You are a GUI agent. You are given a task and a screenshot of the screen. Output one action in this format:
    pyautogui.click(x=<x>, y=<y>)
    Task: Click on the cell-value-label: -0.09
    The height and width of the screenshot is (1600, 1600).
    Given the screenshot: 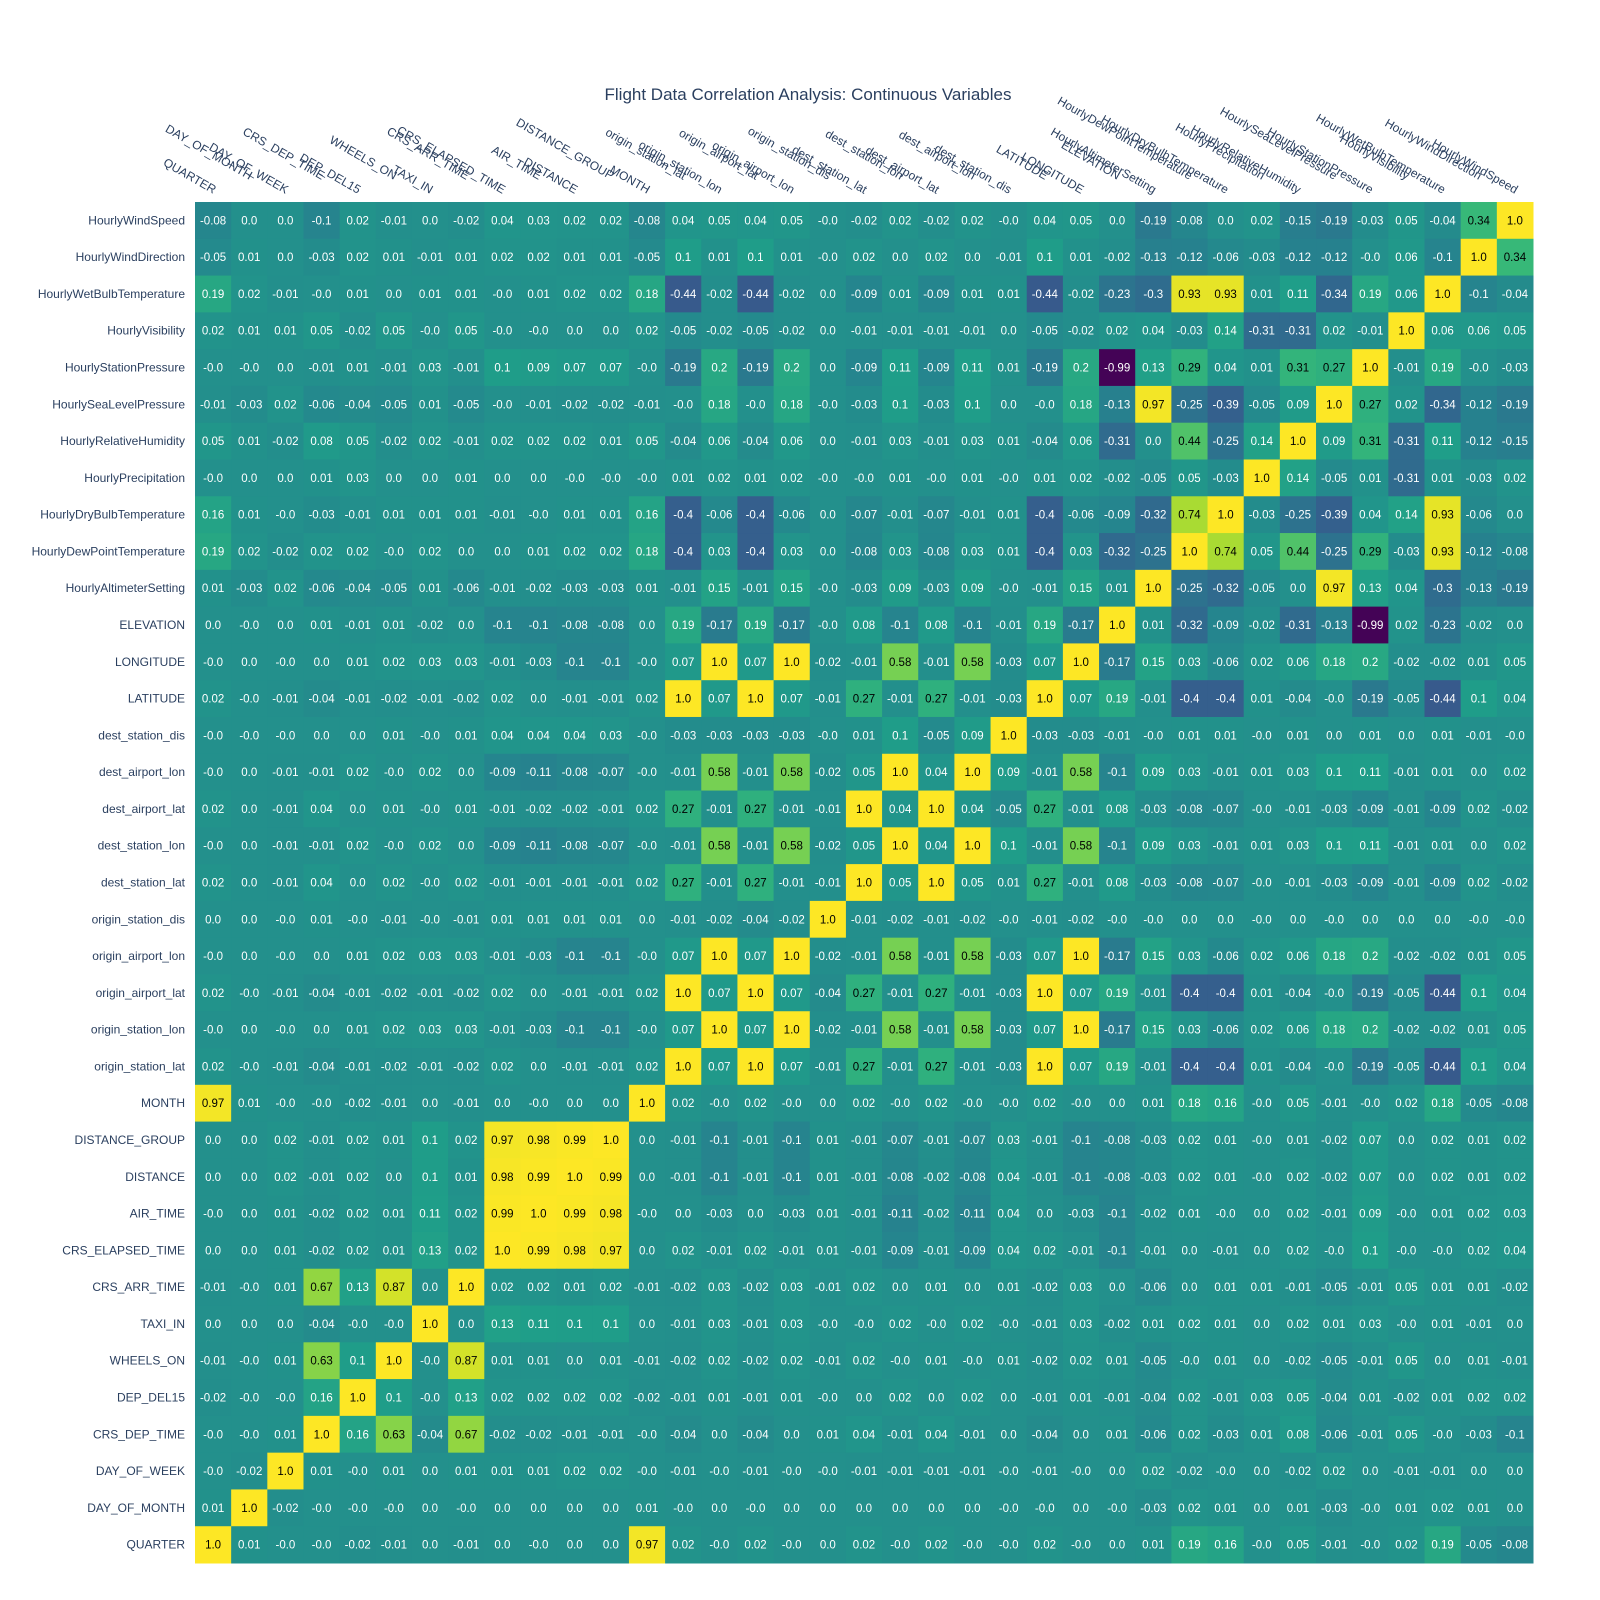 What is the action you would take?
    pyautogui.click(x=972, y=1251)
    